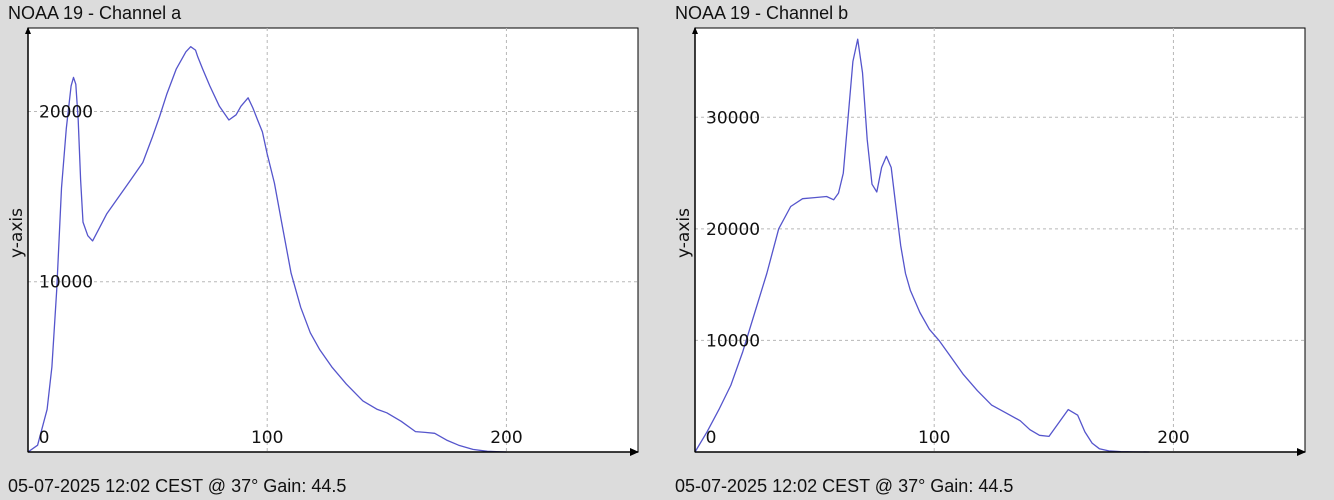 This screenshot has height=500, width=1334. Describe the element at coordinates (762, 13) in the screenshot. I see `chart-title: NOAA 19 - Channel b` at that location.